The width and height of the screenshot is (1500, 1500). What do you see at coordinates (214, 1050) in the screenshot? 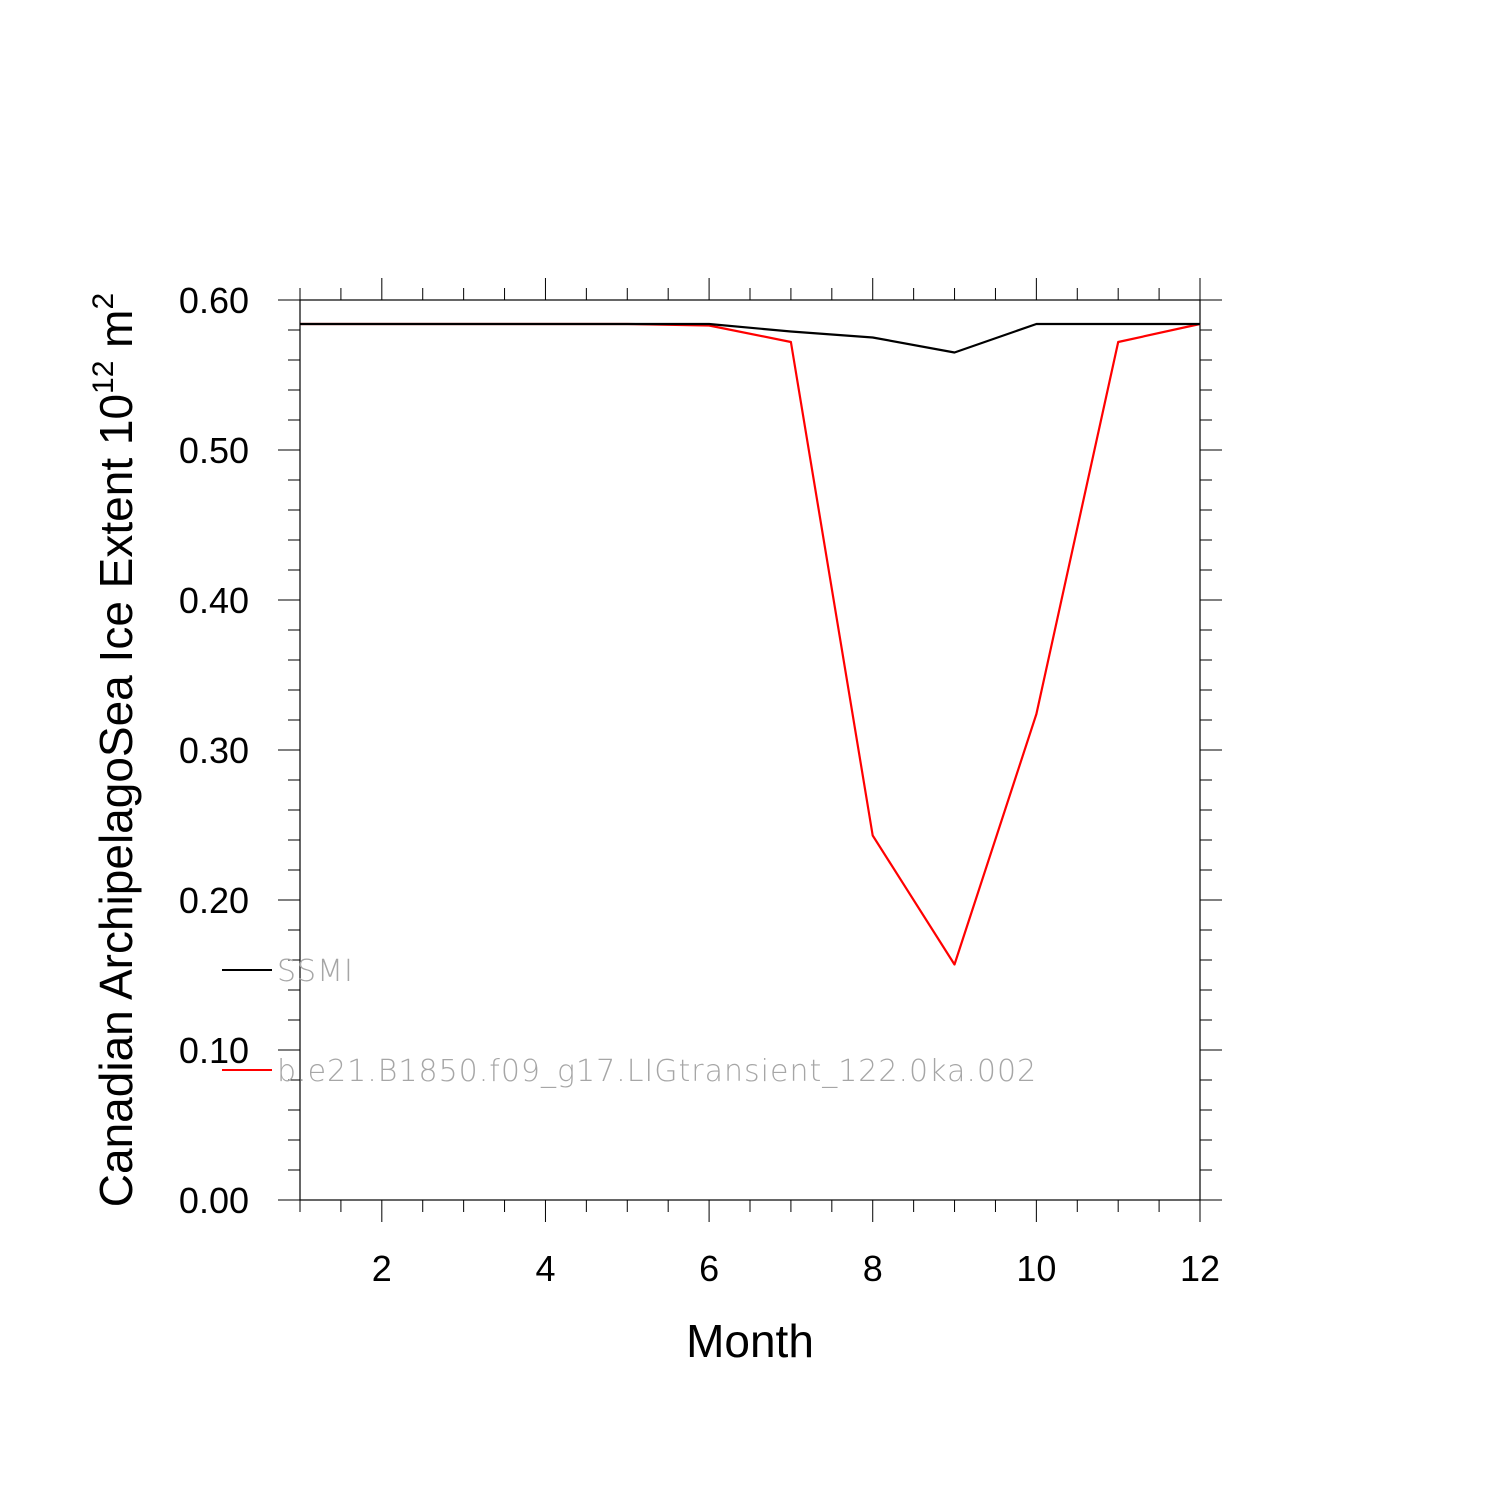
I see `y-tick-label: 0.10` at bounding box center [214, 1050].